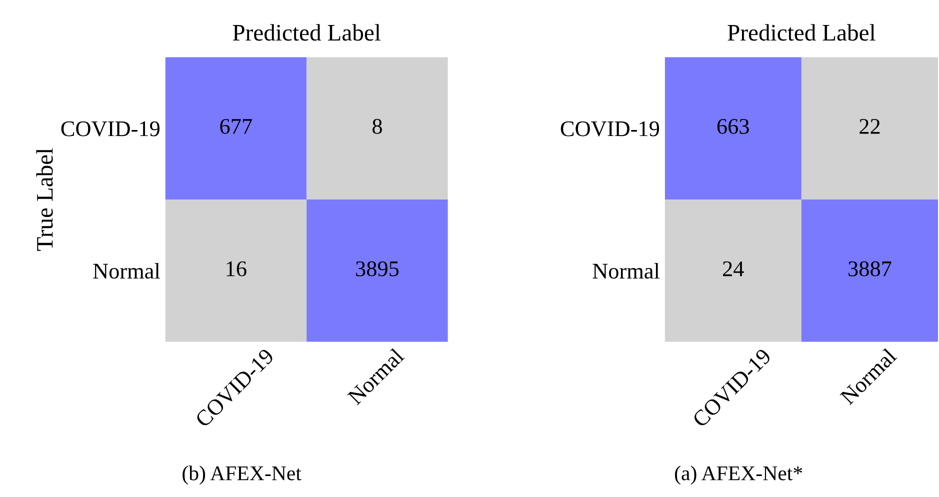 This screenshot has height=497, width=939. Describe the element at coordinates (377, 126) in the screenshot. I see `data-label: 8` at that location.